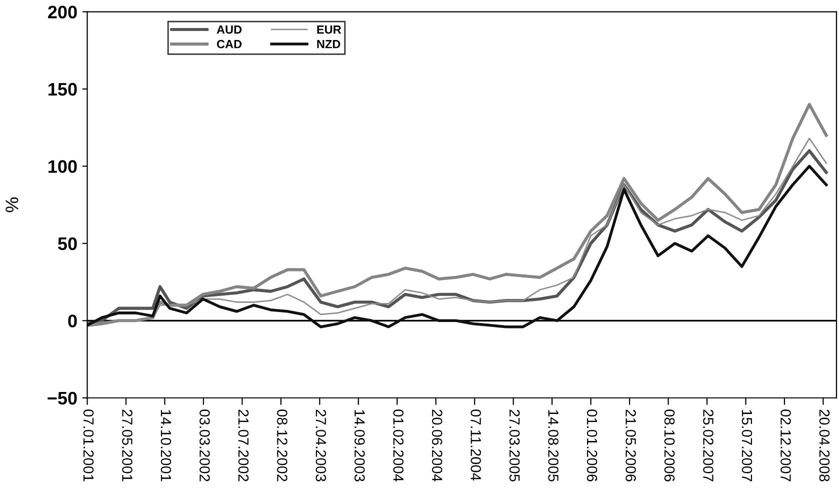 This screenshot has height=490, width=839. What do you see at coordinates (669, 446) in the screenshot?
I see `x-tick-label: 08.10.2006` at bounding box center [669, 446].